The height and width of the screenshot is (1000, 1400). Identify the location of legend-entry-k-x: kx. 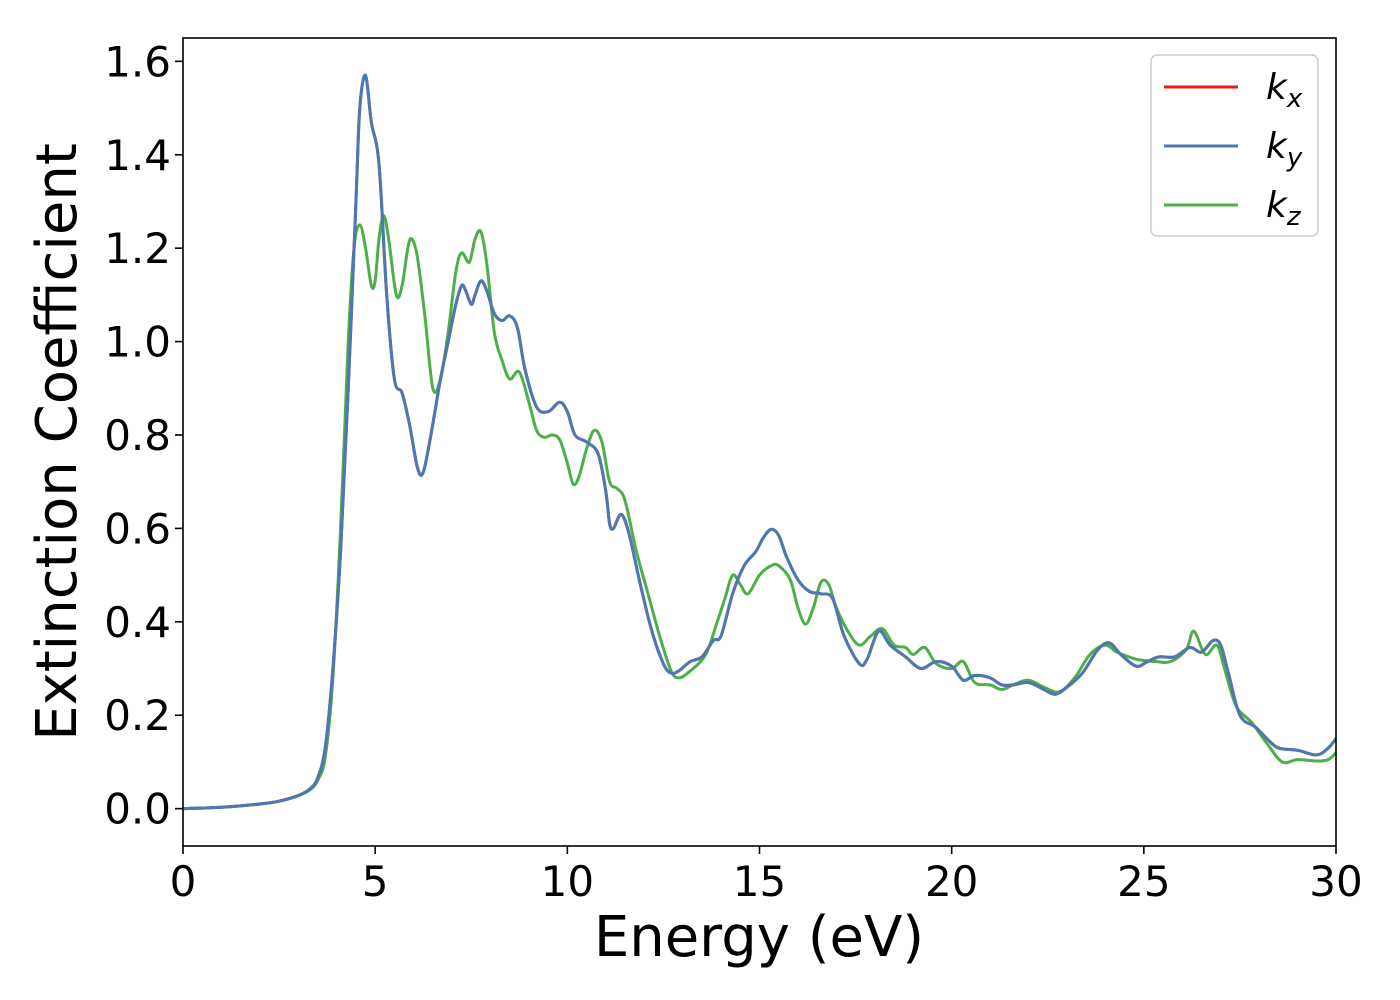
(1233, 90).